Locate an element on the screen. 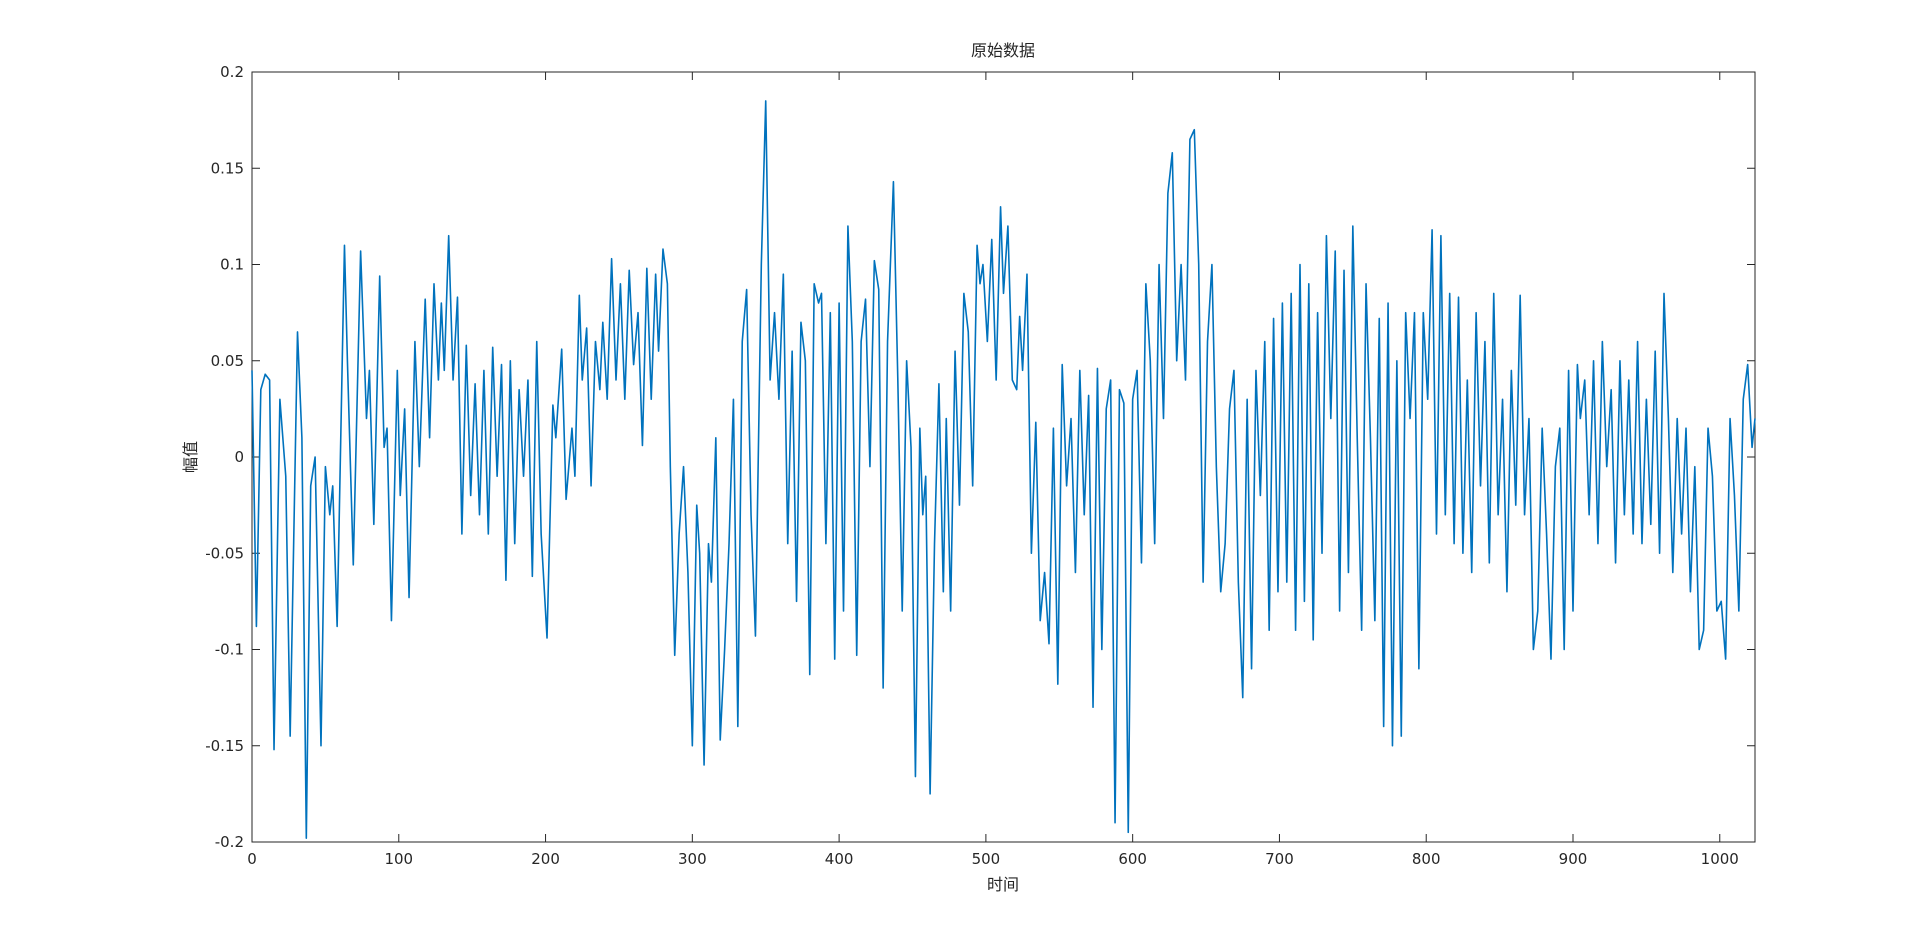 This screenshot has height=937, width=1920. y-tick-label: 0.05 is located at coordinates (227, 361).